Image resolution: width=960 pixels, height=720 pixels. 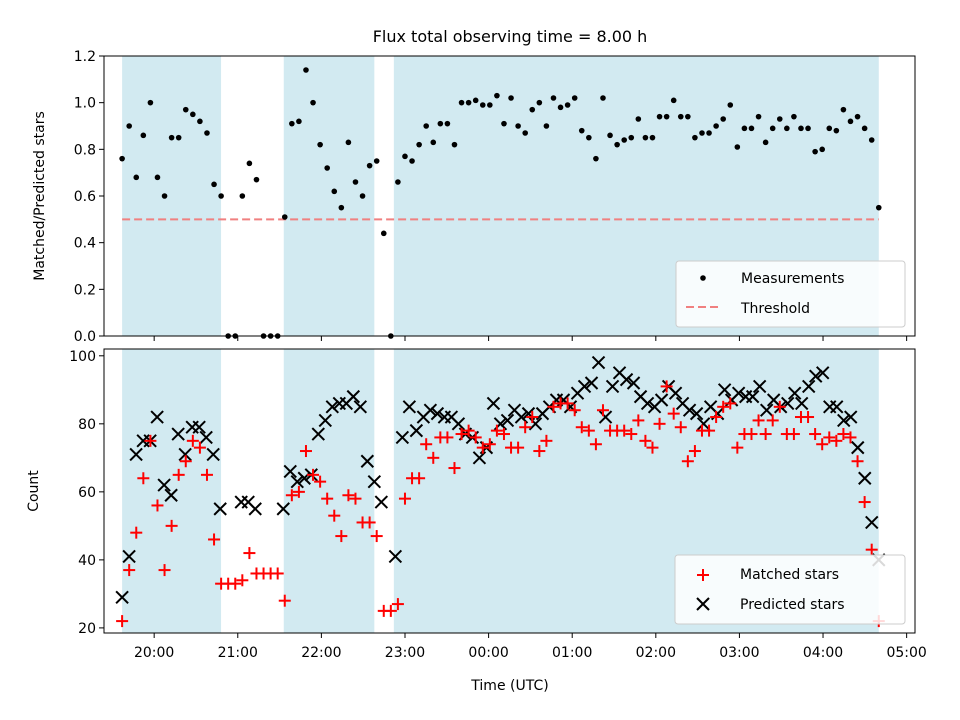 What do you see at coordinates (739, 653) in the screenshot?
I see `x-tick-label: 03:00` at bounding box center [739, 653].